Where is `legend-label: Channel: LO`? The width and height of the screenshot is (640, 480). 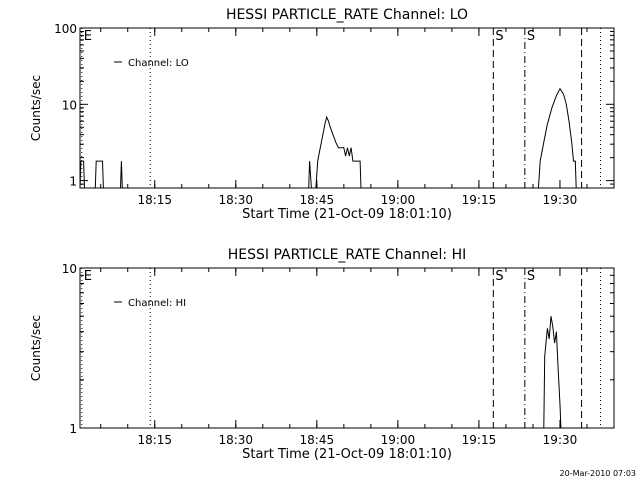 legend-label: Channel: LO is located at coordinates (158, 63).